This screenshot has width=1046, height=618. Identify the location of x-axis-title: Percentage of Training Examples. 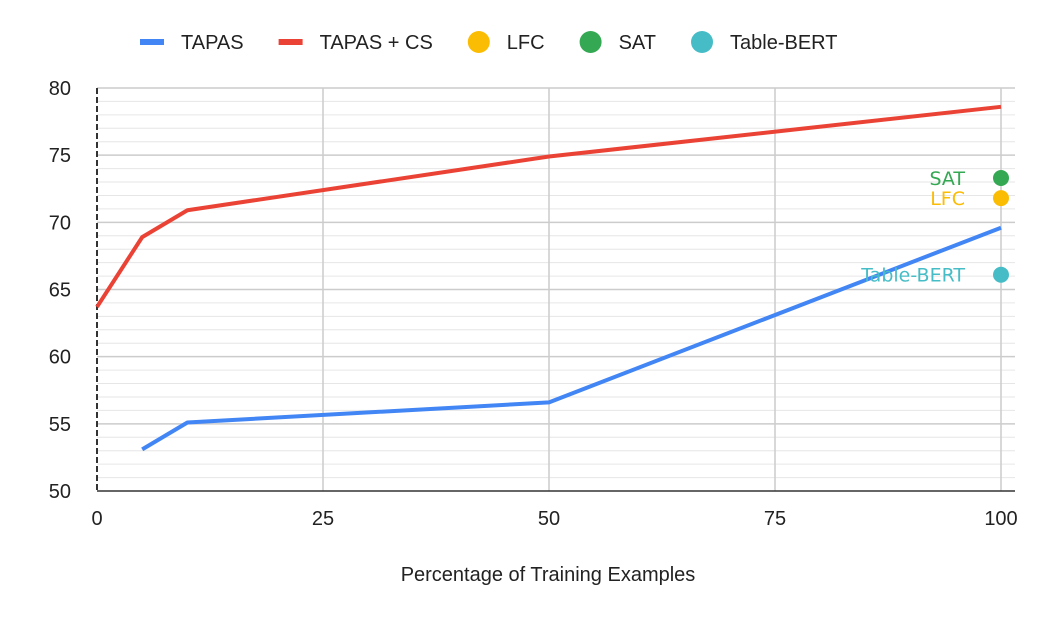
(548, 575).